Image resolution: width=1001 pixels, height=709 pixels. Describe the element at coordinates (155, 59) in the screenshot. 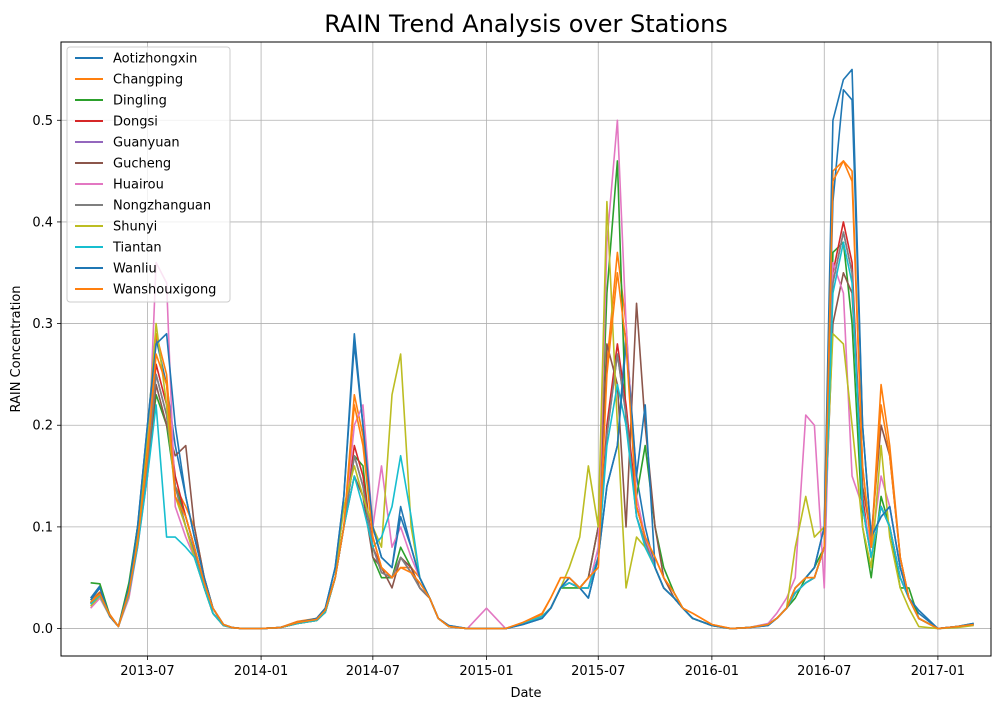

I see `legend-label: Aotizhongxin` at that location.